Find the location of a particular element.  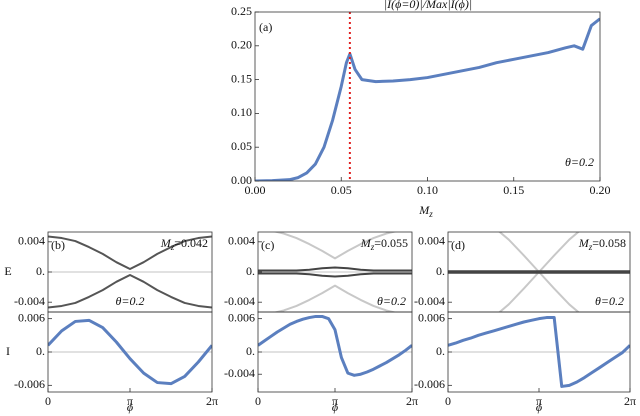

panel-label: (d) is located at coordinates (458, 245).